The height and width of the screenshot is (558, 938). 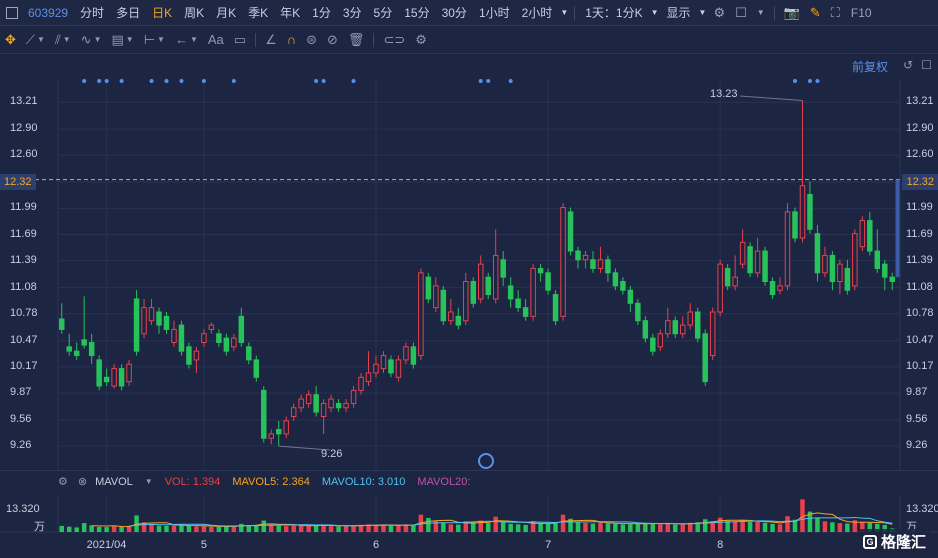 I want to click on vol-axis-top-left: 13.320, so click(x=23, y=509).